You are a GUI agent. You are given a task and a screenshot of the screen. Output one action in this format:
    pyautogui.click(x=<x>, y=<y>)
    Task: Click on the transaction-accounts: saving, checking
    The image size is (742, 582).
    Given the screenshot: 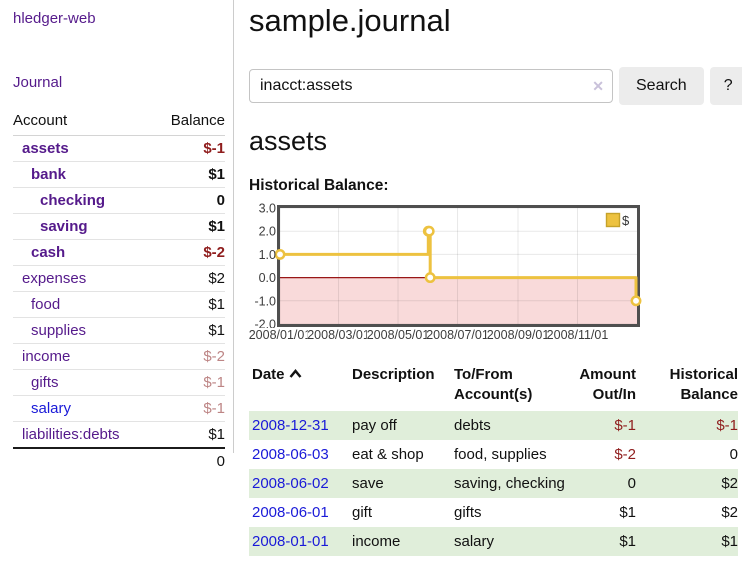 What is the action you would take?
    pyautogui.click(x=509, y=483)
    